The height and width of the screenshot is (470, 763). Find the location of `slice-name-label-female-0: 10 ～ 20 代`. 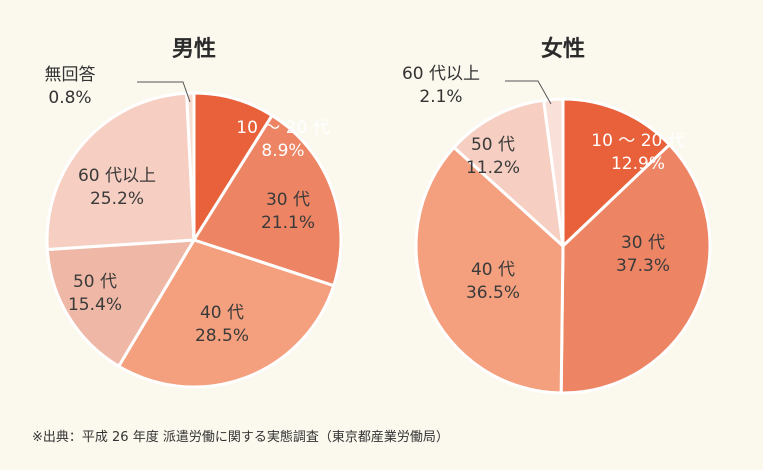

slice-name-label-female-0: 10 ～ 20 代 is located at coordinates (637, 141).